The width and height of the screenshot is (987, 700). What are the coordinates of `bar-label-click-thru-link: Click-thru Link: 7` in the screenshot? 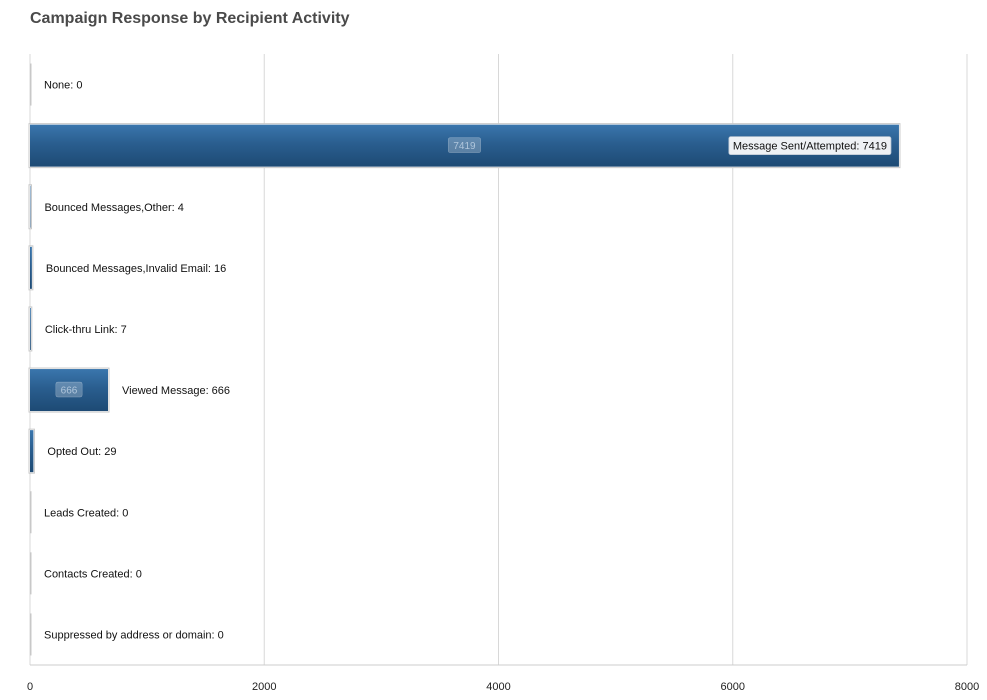 It's located at (86, 330).